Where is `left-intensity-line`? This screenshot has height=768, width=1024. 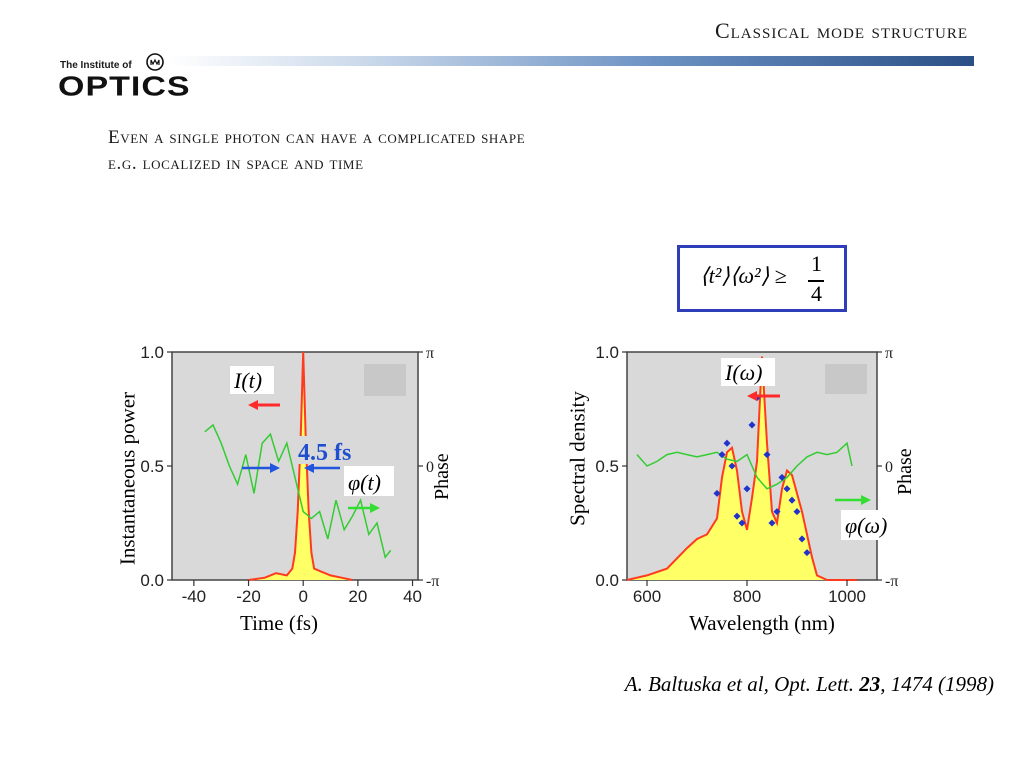
left-intensity-line is located at coordinates (300, 466).